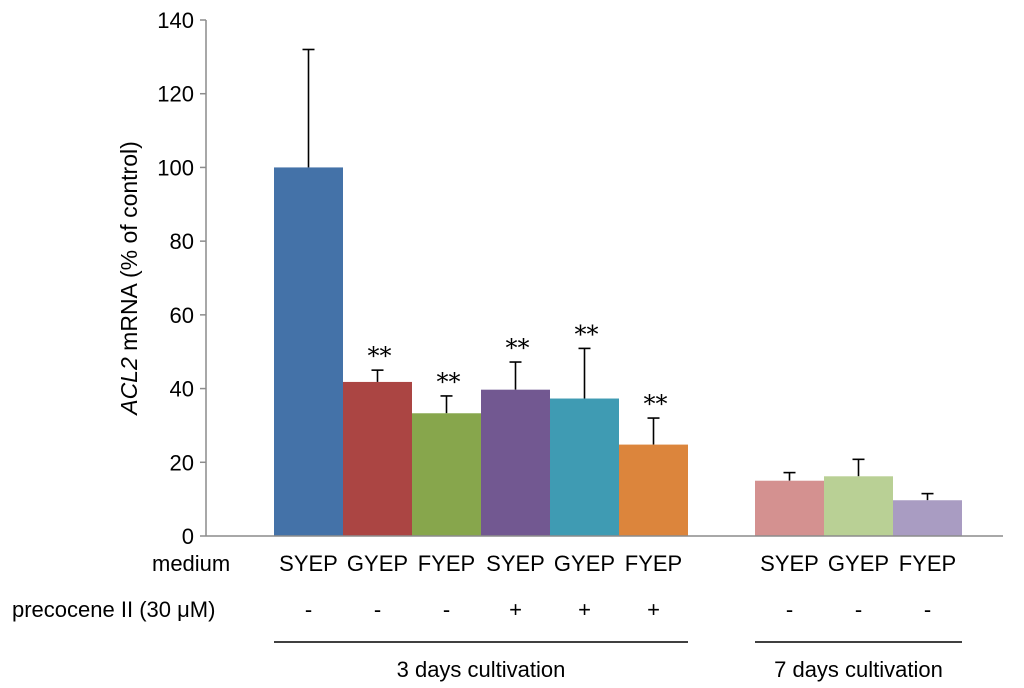 This screenshot has width=1024, height=688. I want to click on group-label: 7 days cultivation, so click(858, 669).